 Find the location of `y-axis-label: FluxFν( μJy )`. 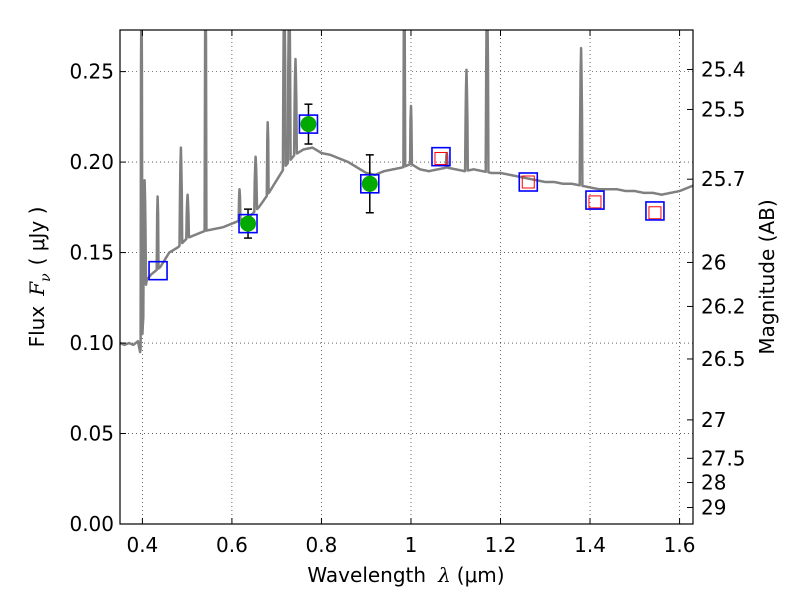

y-axis-label: FluxFν( μJy ) is located at coordinates (39, 277).